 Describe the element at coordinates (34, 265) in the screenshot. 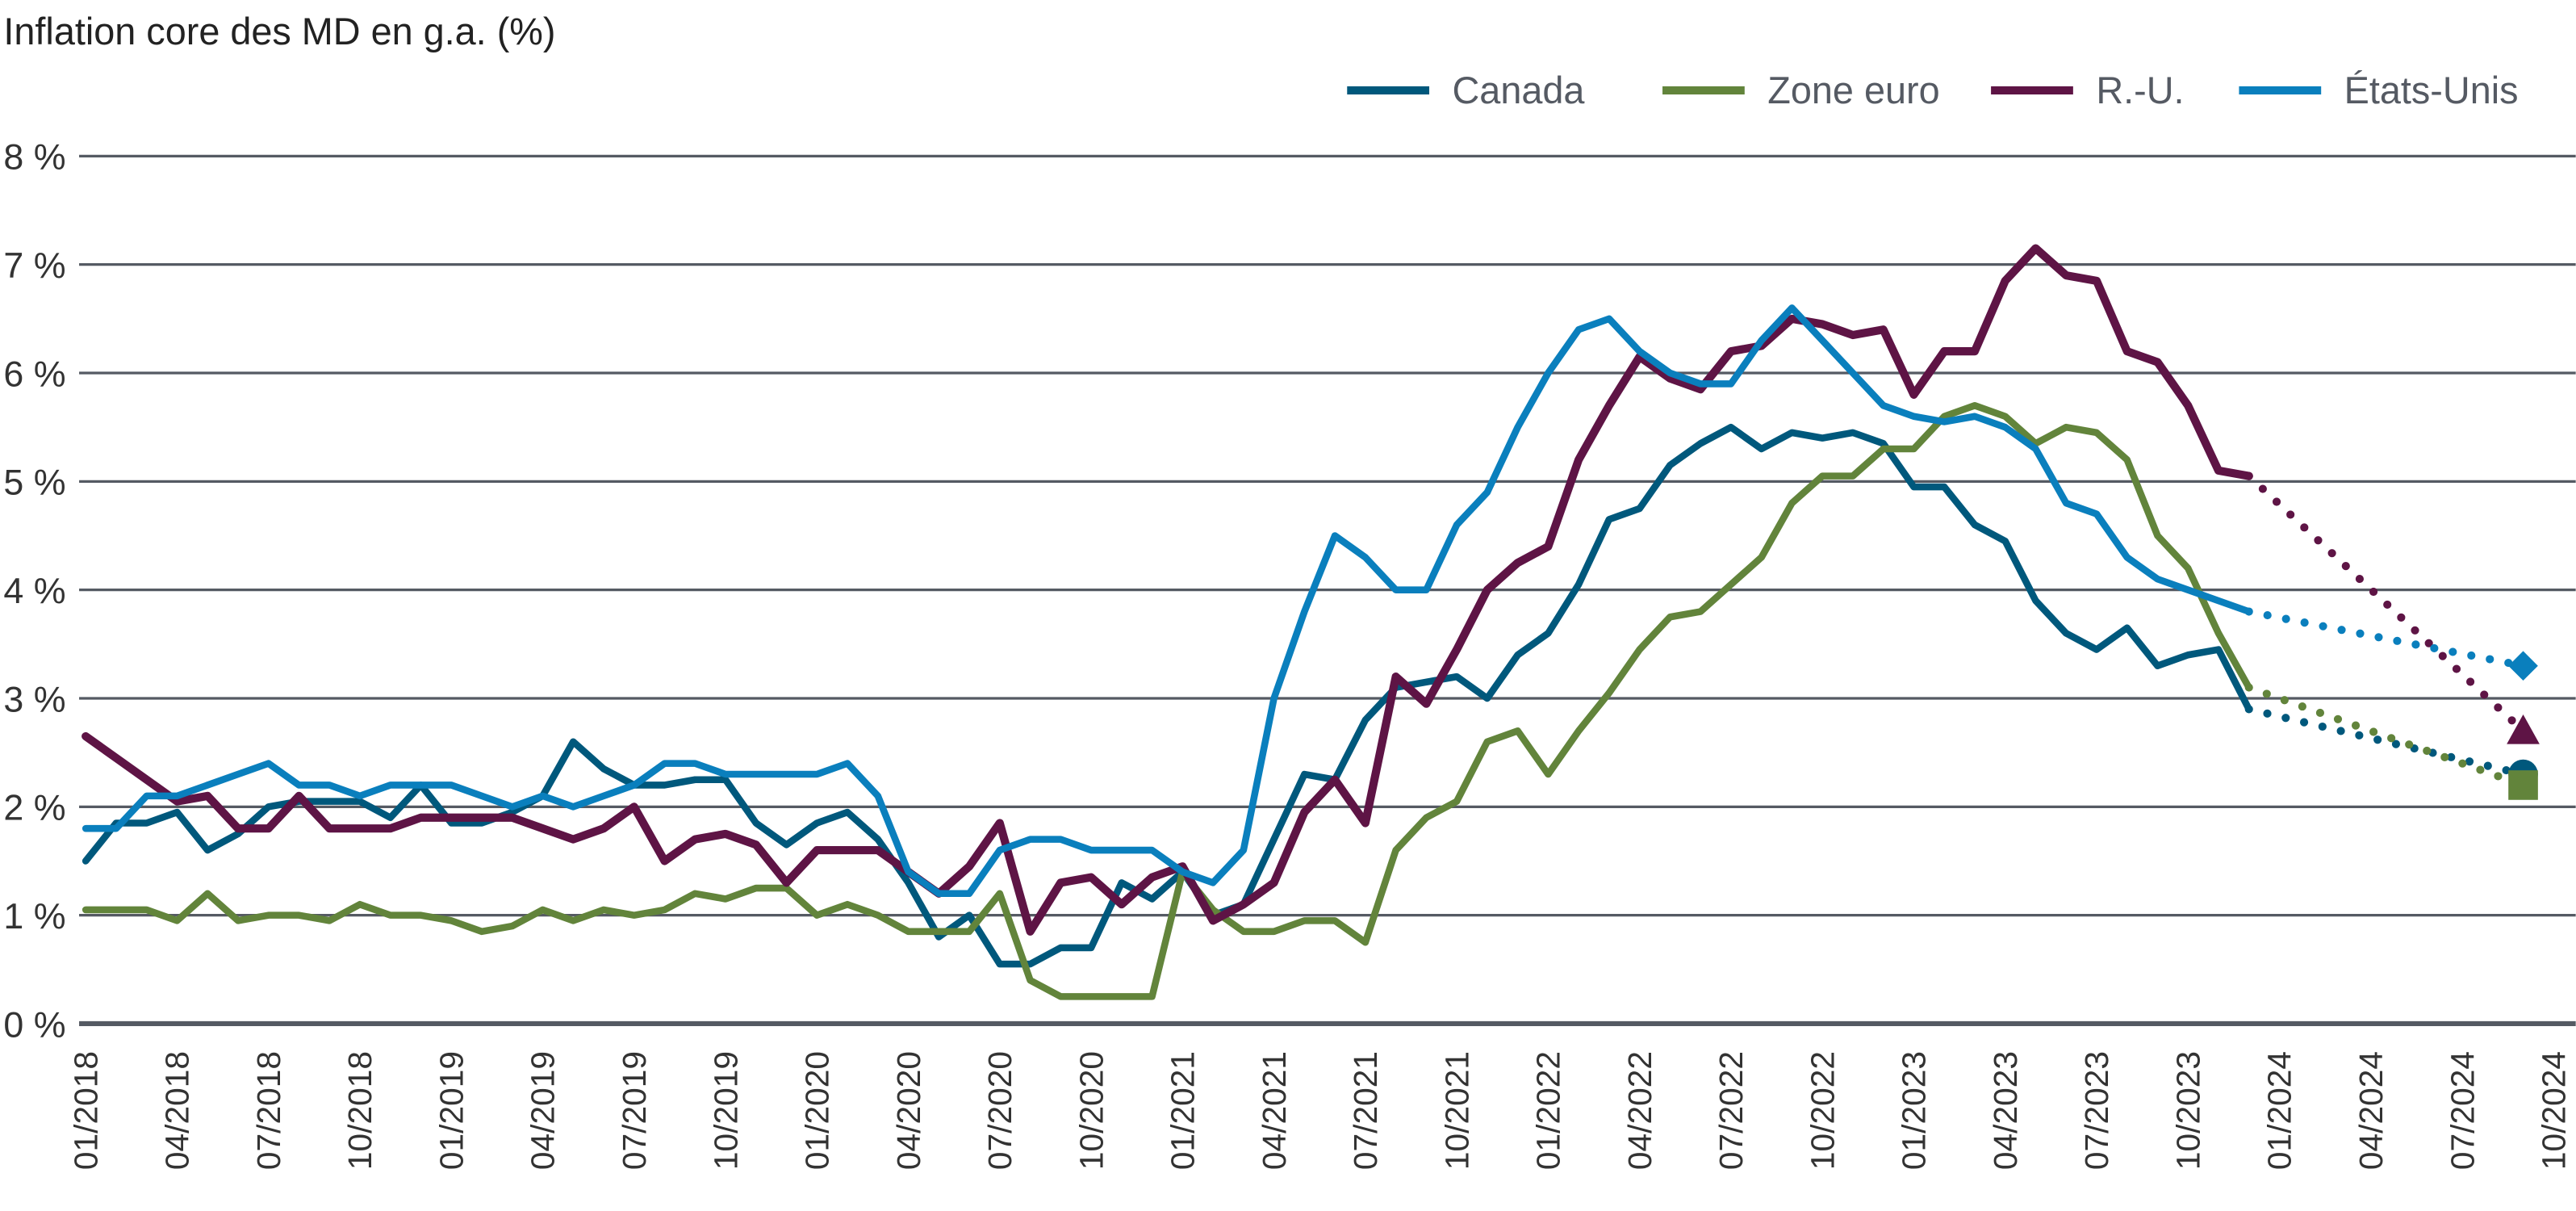

I see `y-tick-label: 7 %` at that location.